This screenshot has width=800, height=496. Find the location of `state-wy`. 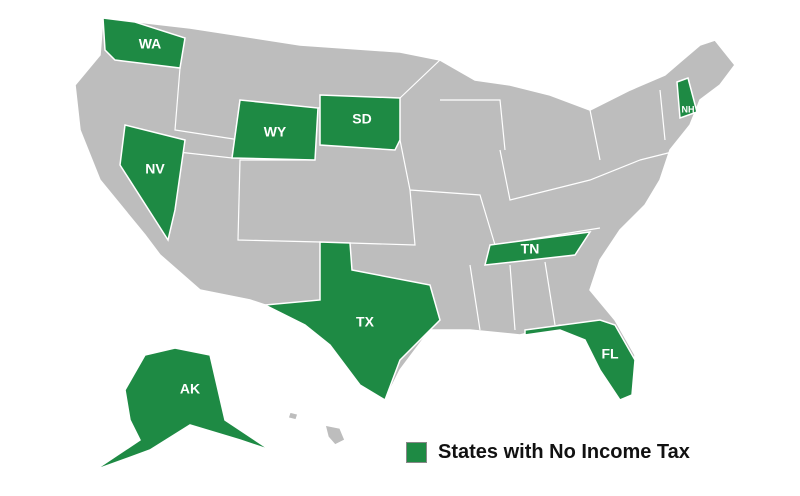

state-wy is located at coordinates (275, 130).